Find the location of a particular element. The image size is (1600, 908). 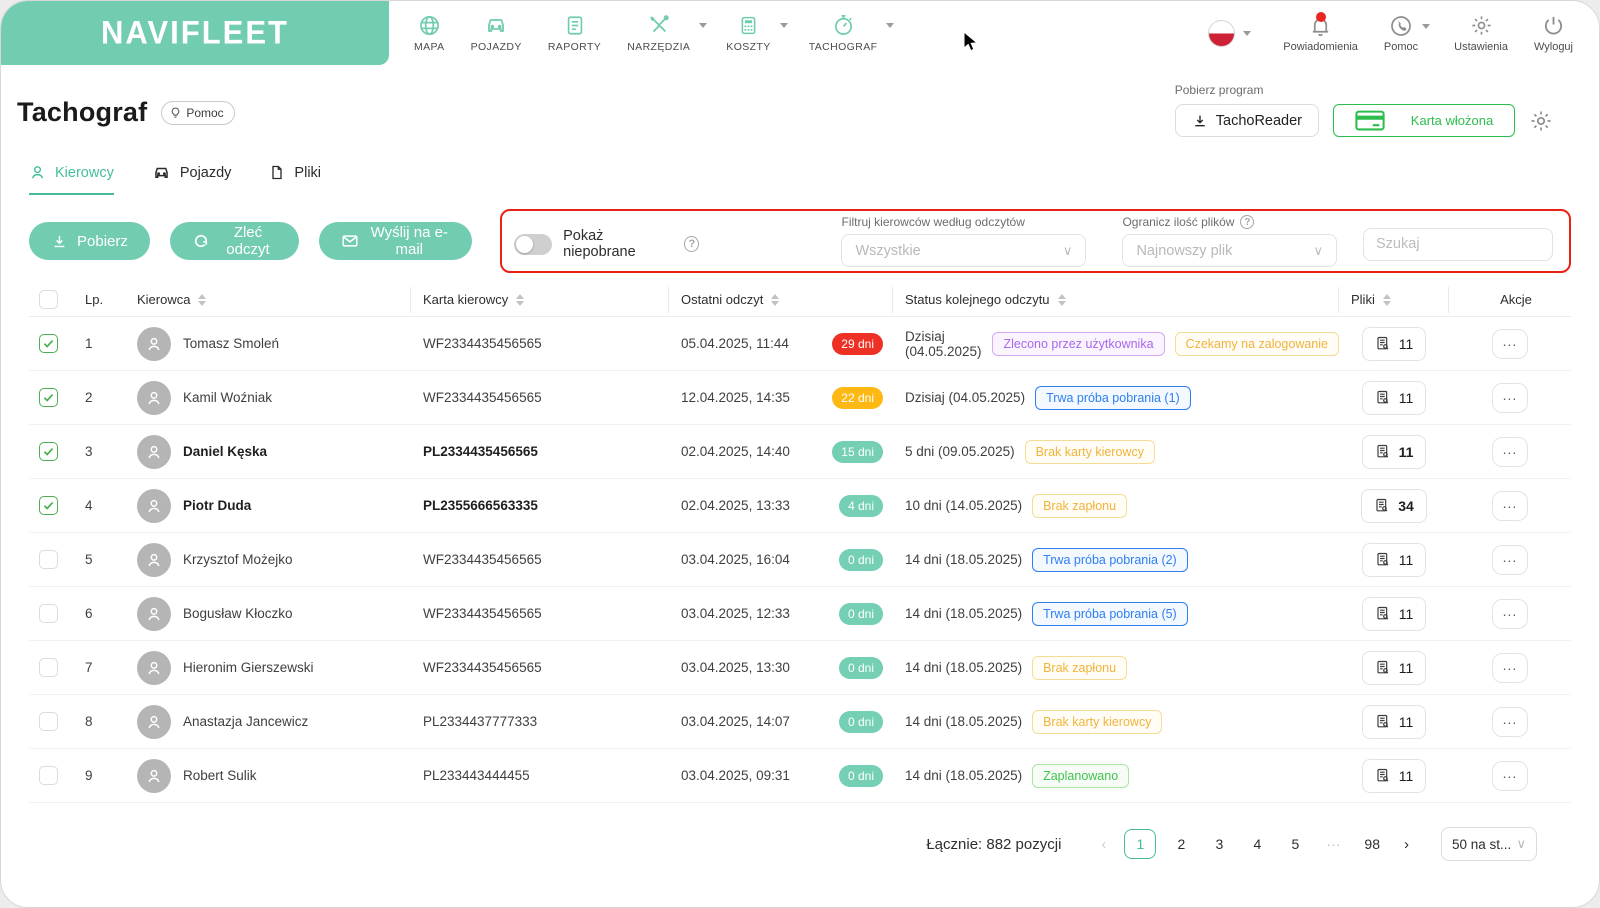

page-number-3: 3 is located at coordinates (1219, 844).